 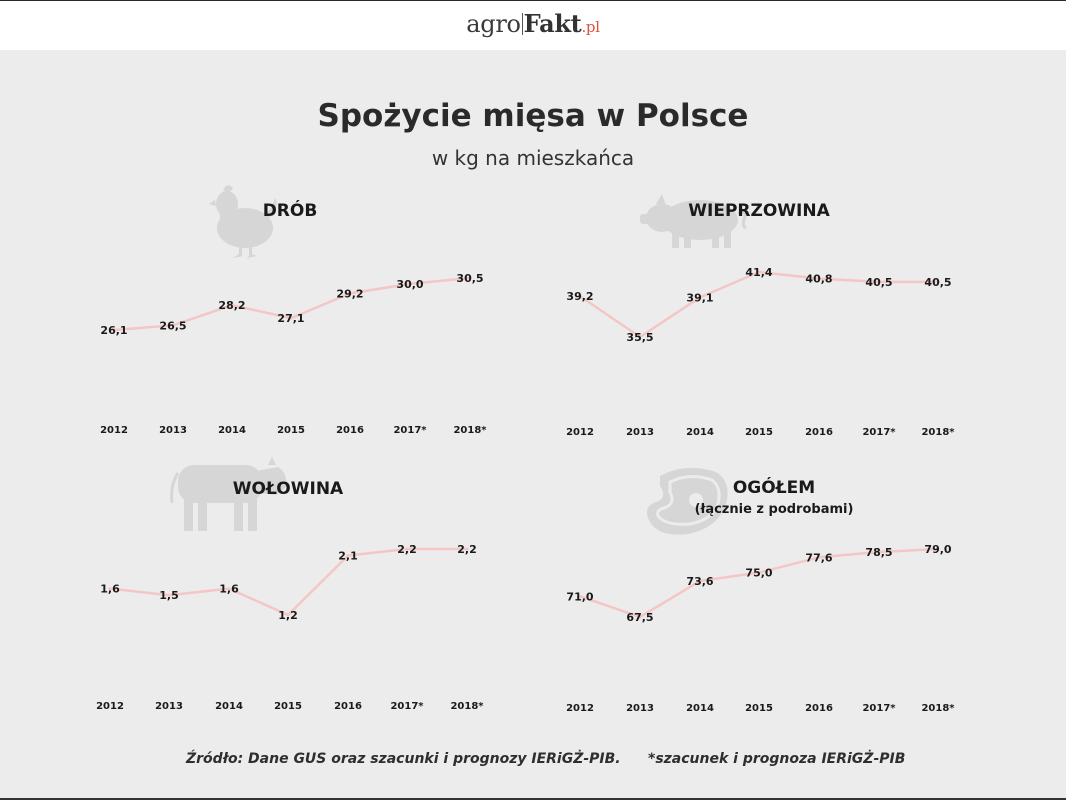 What do you see at coordinates (590, 27) in the screenshot?
I see `logo-pl: .pl` at bounding box center [590, 27].